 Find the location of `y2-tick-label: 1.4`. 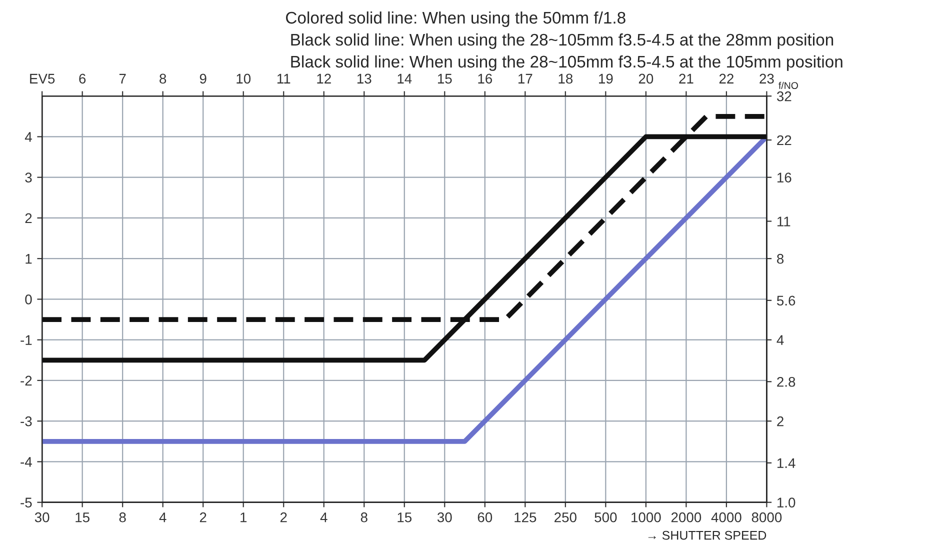

y2-tick-label: 1.4 is located at coordinates (786, 463).